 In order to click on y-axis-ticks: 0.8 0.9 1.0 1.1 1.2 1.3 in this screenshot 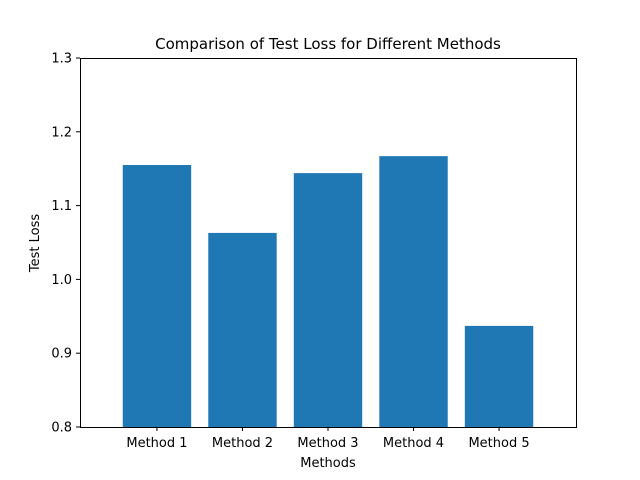, I will do `click(65, 244)`.